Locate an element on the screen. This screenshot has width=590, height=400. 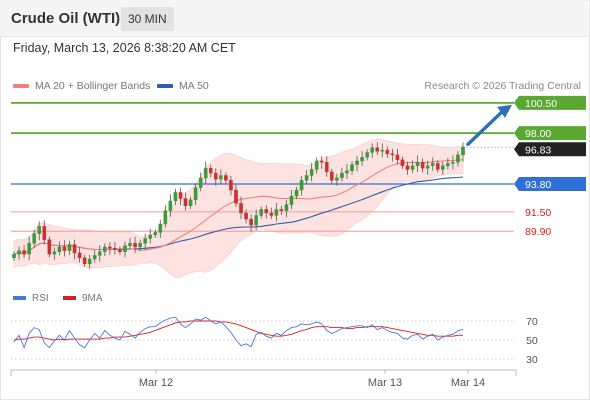
forecast-arrow-head is located at coordinates (504, 111).